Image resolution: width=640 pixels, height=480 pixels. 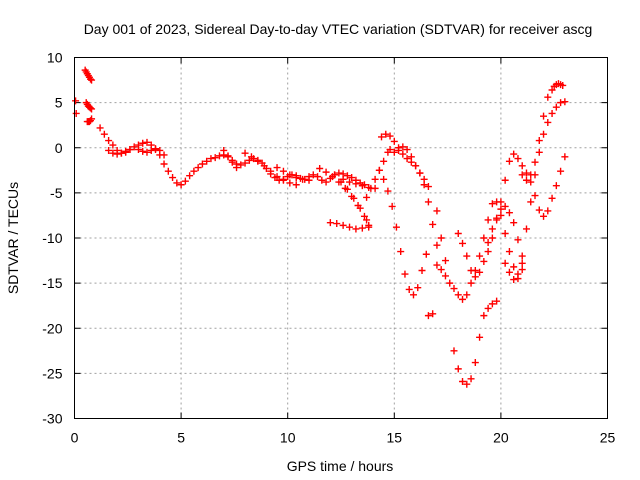 I want to click on series-arc-s, so click(x=475, y=342).